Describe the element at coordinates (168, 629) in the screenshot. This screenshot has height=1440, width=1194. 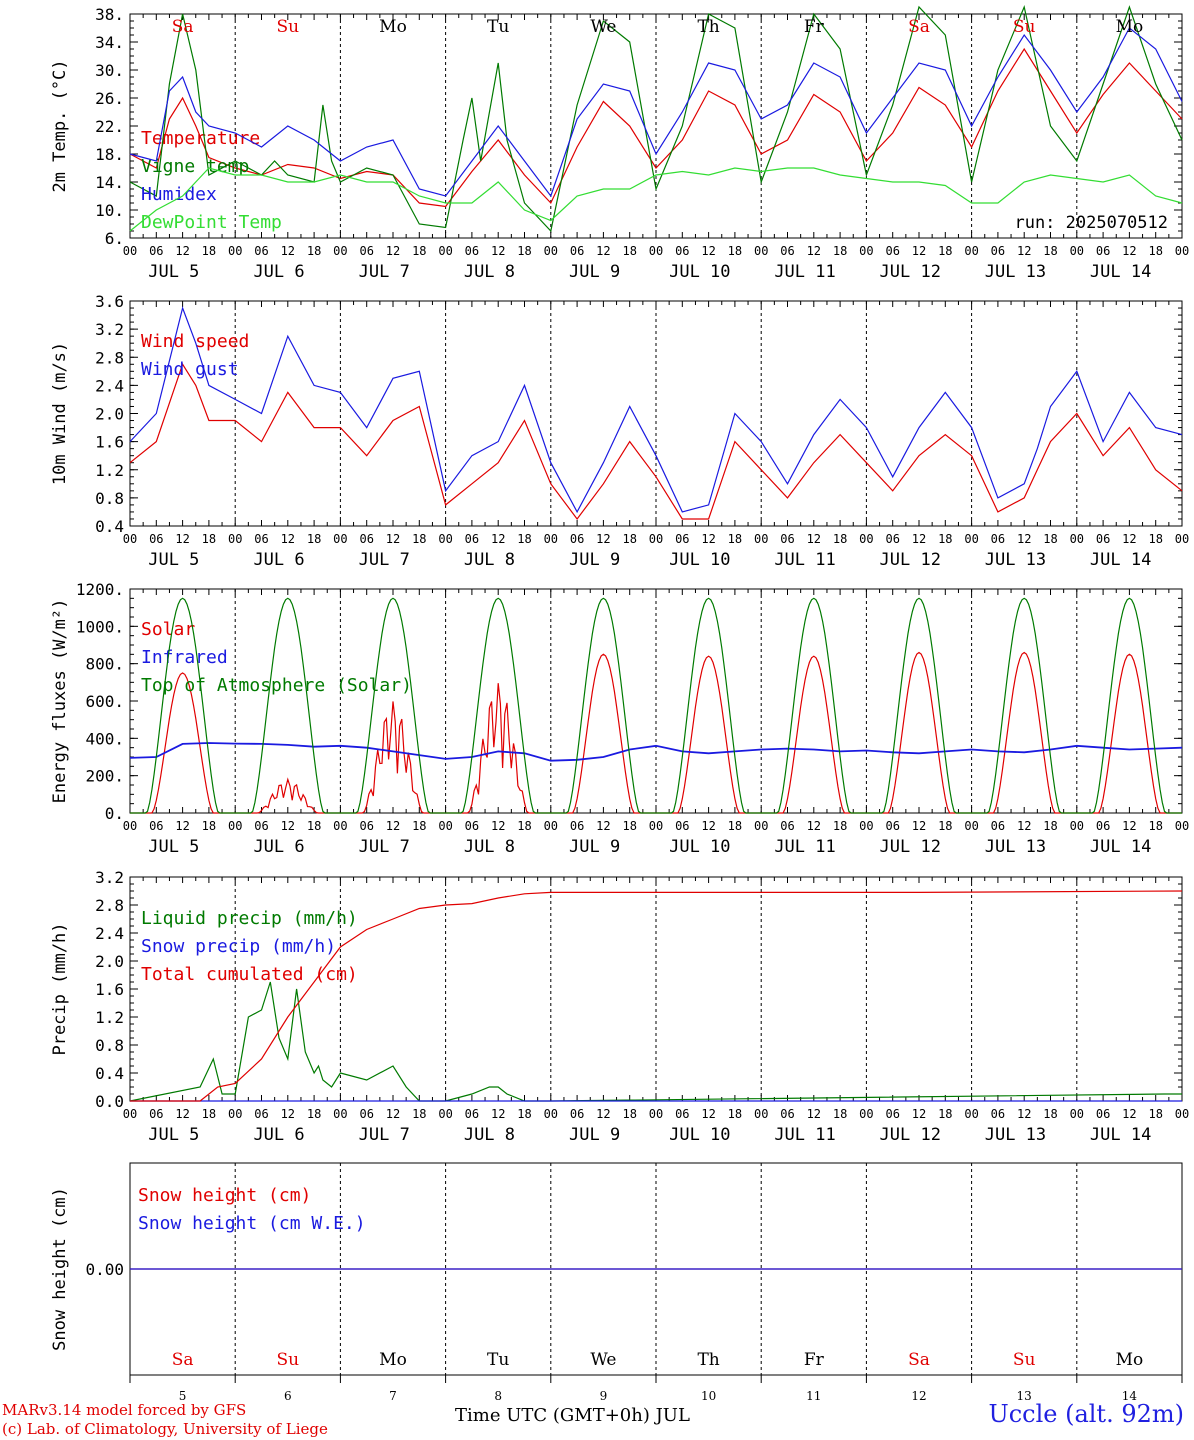
I see `legend-solar: Solar` at that location.